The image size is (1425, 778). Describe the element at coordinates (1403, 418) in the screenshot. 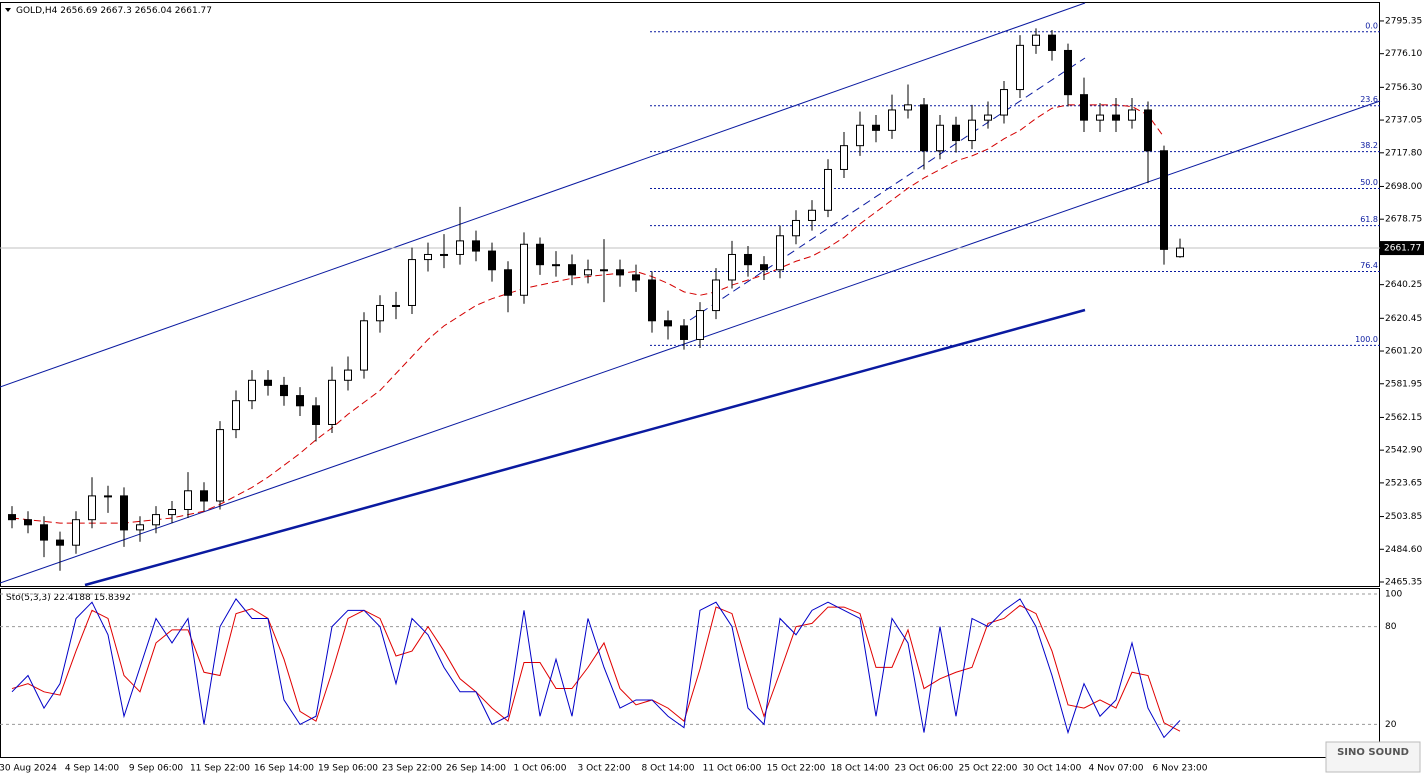

I see `y-tick-label: 2562.15` at that location.